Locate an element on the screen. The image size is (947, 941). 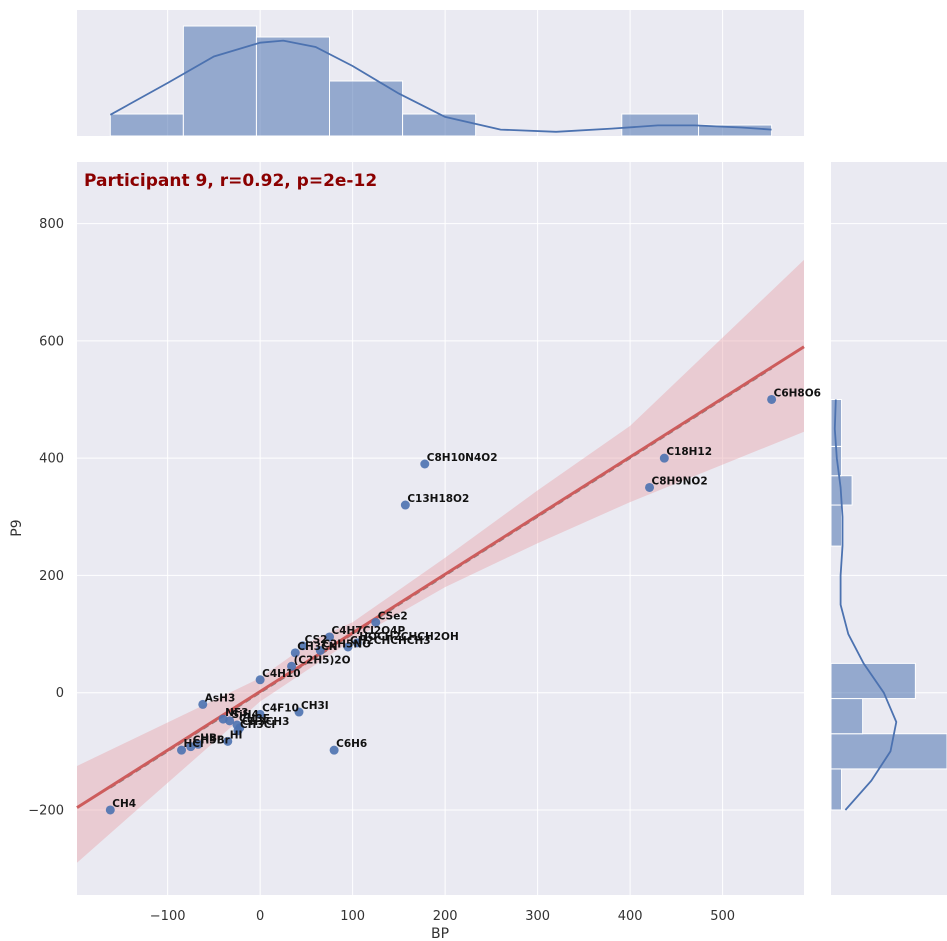
point-label: HBr is located at coordinates (211, 738).